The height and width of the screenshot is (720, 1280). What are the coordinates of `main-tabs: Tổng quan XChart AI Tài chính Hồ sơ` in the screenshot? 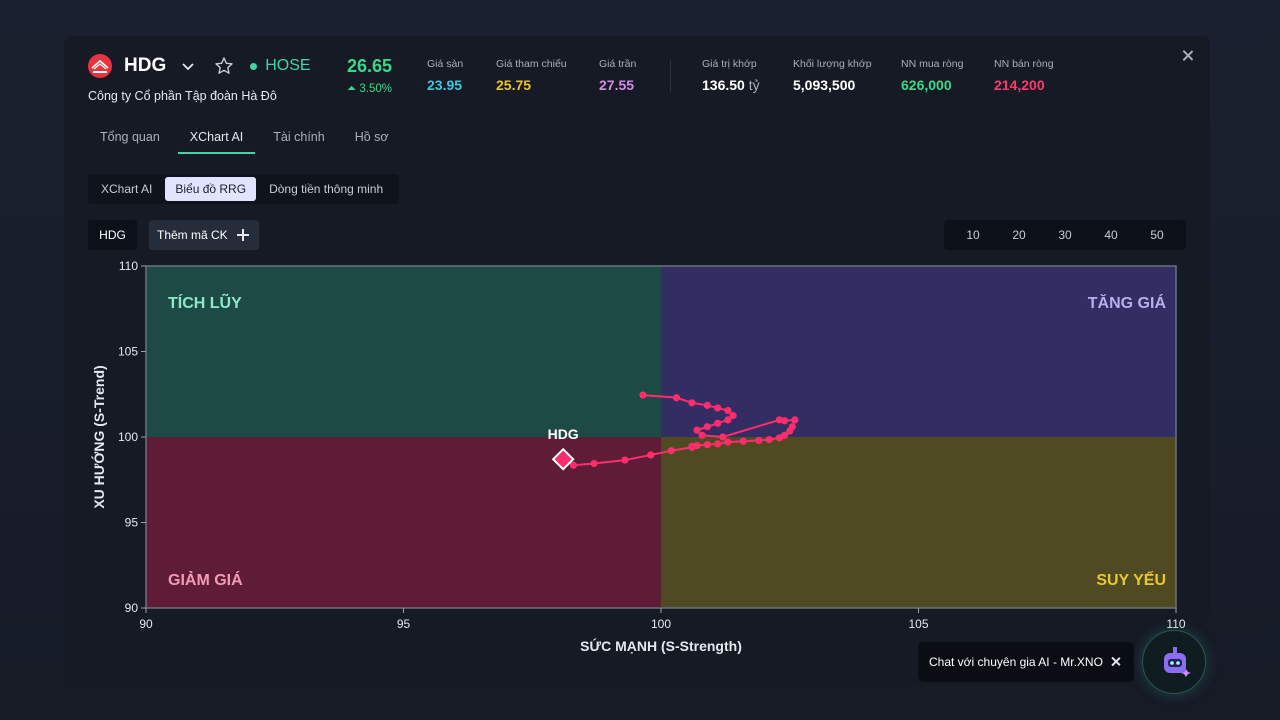 It's located at (247, 142).